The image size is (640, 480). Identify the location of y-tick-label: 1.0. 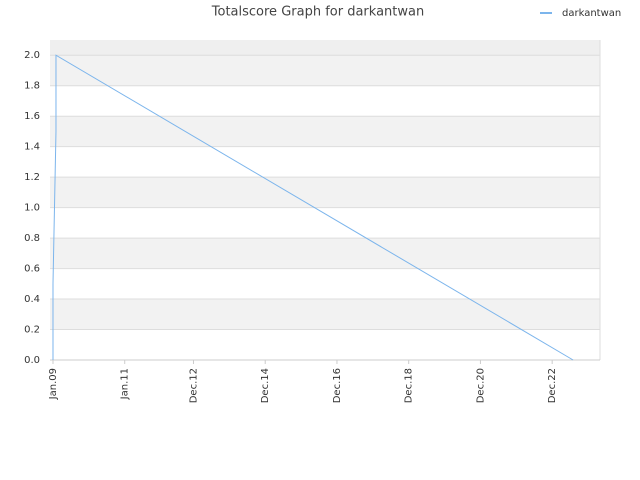
(32, 208).